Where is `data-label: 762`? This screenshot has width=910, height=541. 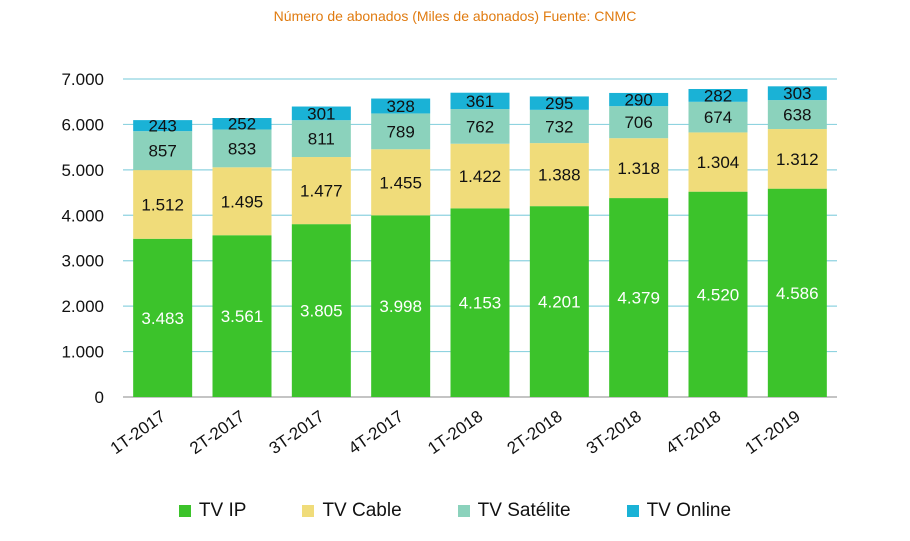 data-label: 762 is located at coordinates (480, 126).